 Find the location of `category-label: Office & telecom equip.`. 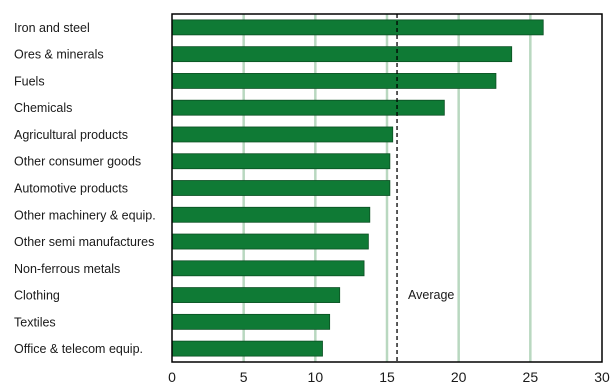

category-label: Office & telecom equip. is located at coordinates (78, 349).